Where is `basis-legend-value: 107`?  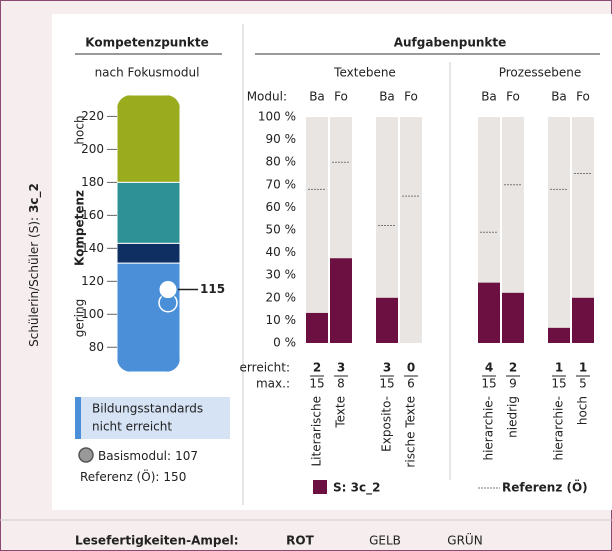 basis-legend-value: 107 is located at coordinates (186, 456).